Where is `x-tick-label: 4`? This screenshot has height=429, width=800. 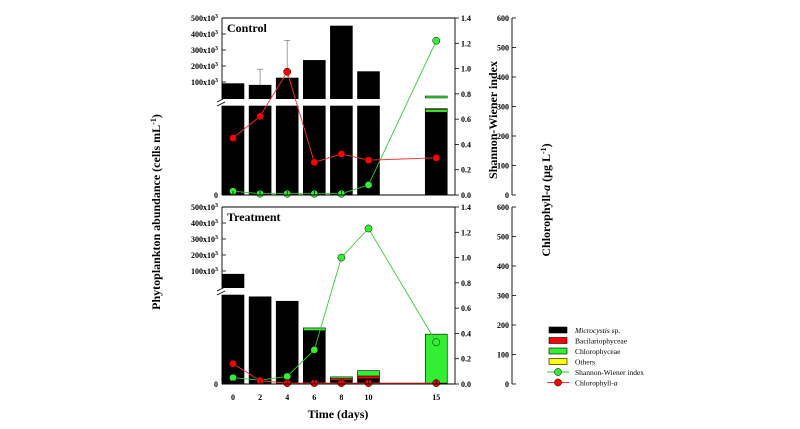
x-tick-label: 4 is located at coordinates (287, 397).